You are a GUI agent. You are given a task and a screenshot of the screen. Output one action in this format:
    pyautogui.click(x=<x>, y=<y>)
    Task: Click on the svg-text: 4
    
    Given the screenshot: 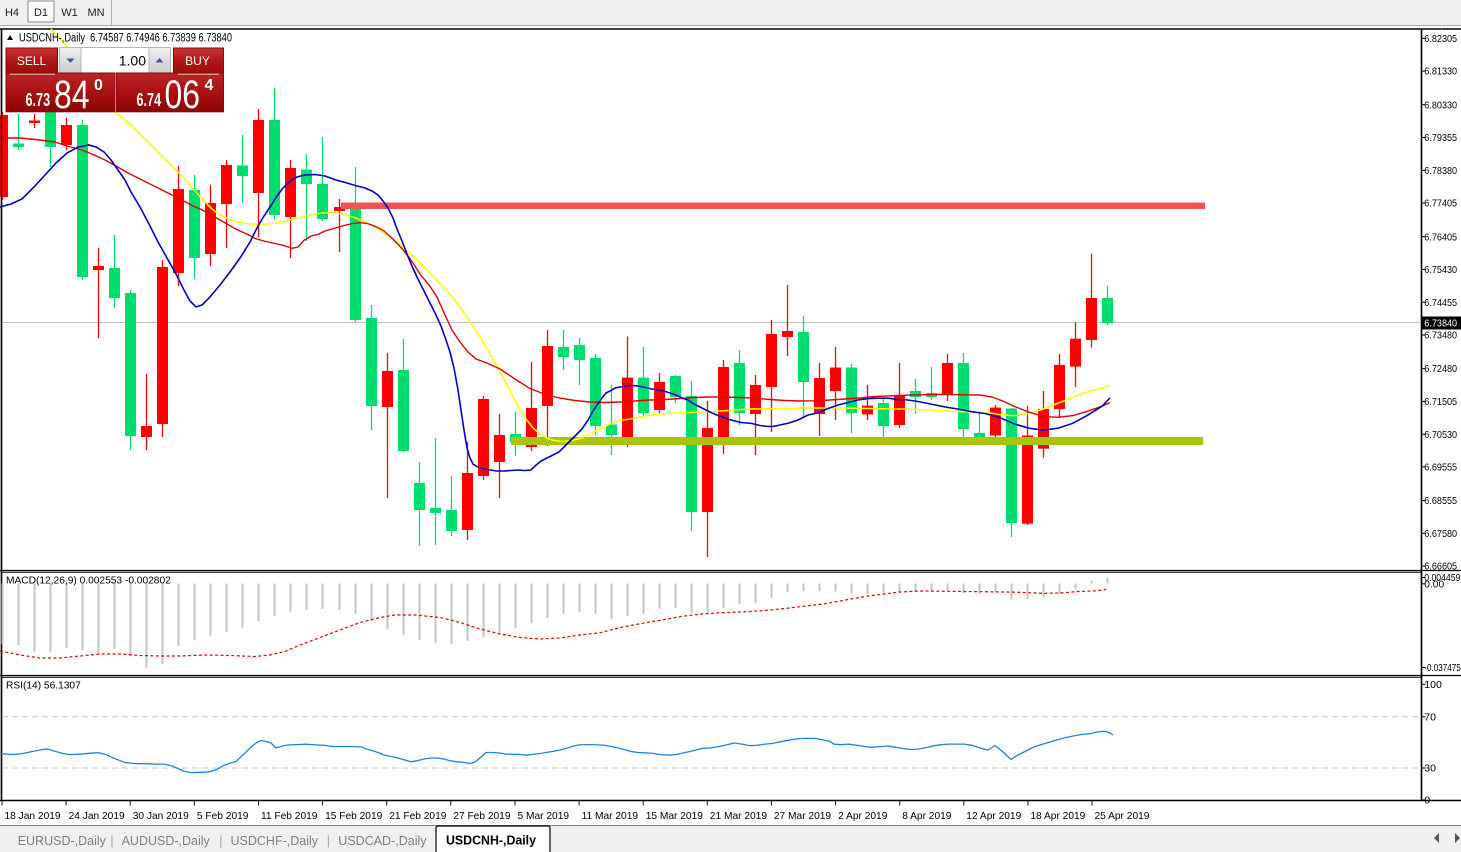 What is the action you would take?
    pyautogui.click(x=209, y=85)
    